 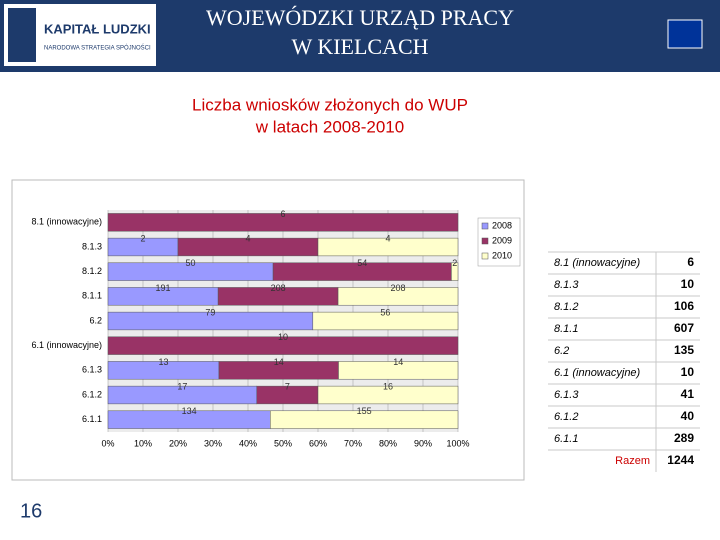 I want to click on x-tick-label: 70%, so click(x=353, y=443).